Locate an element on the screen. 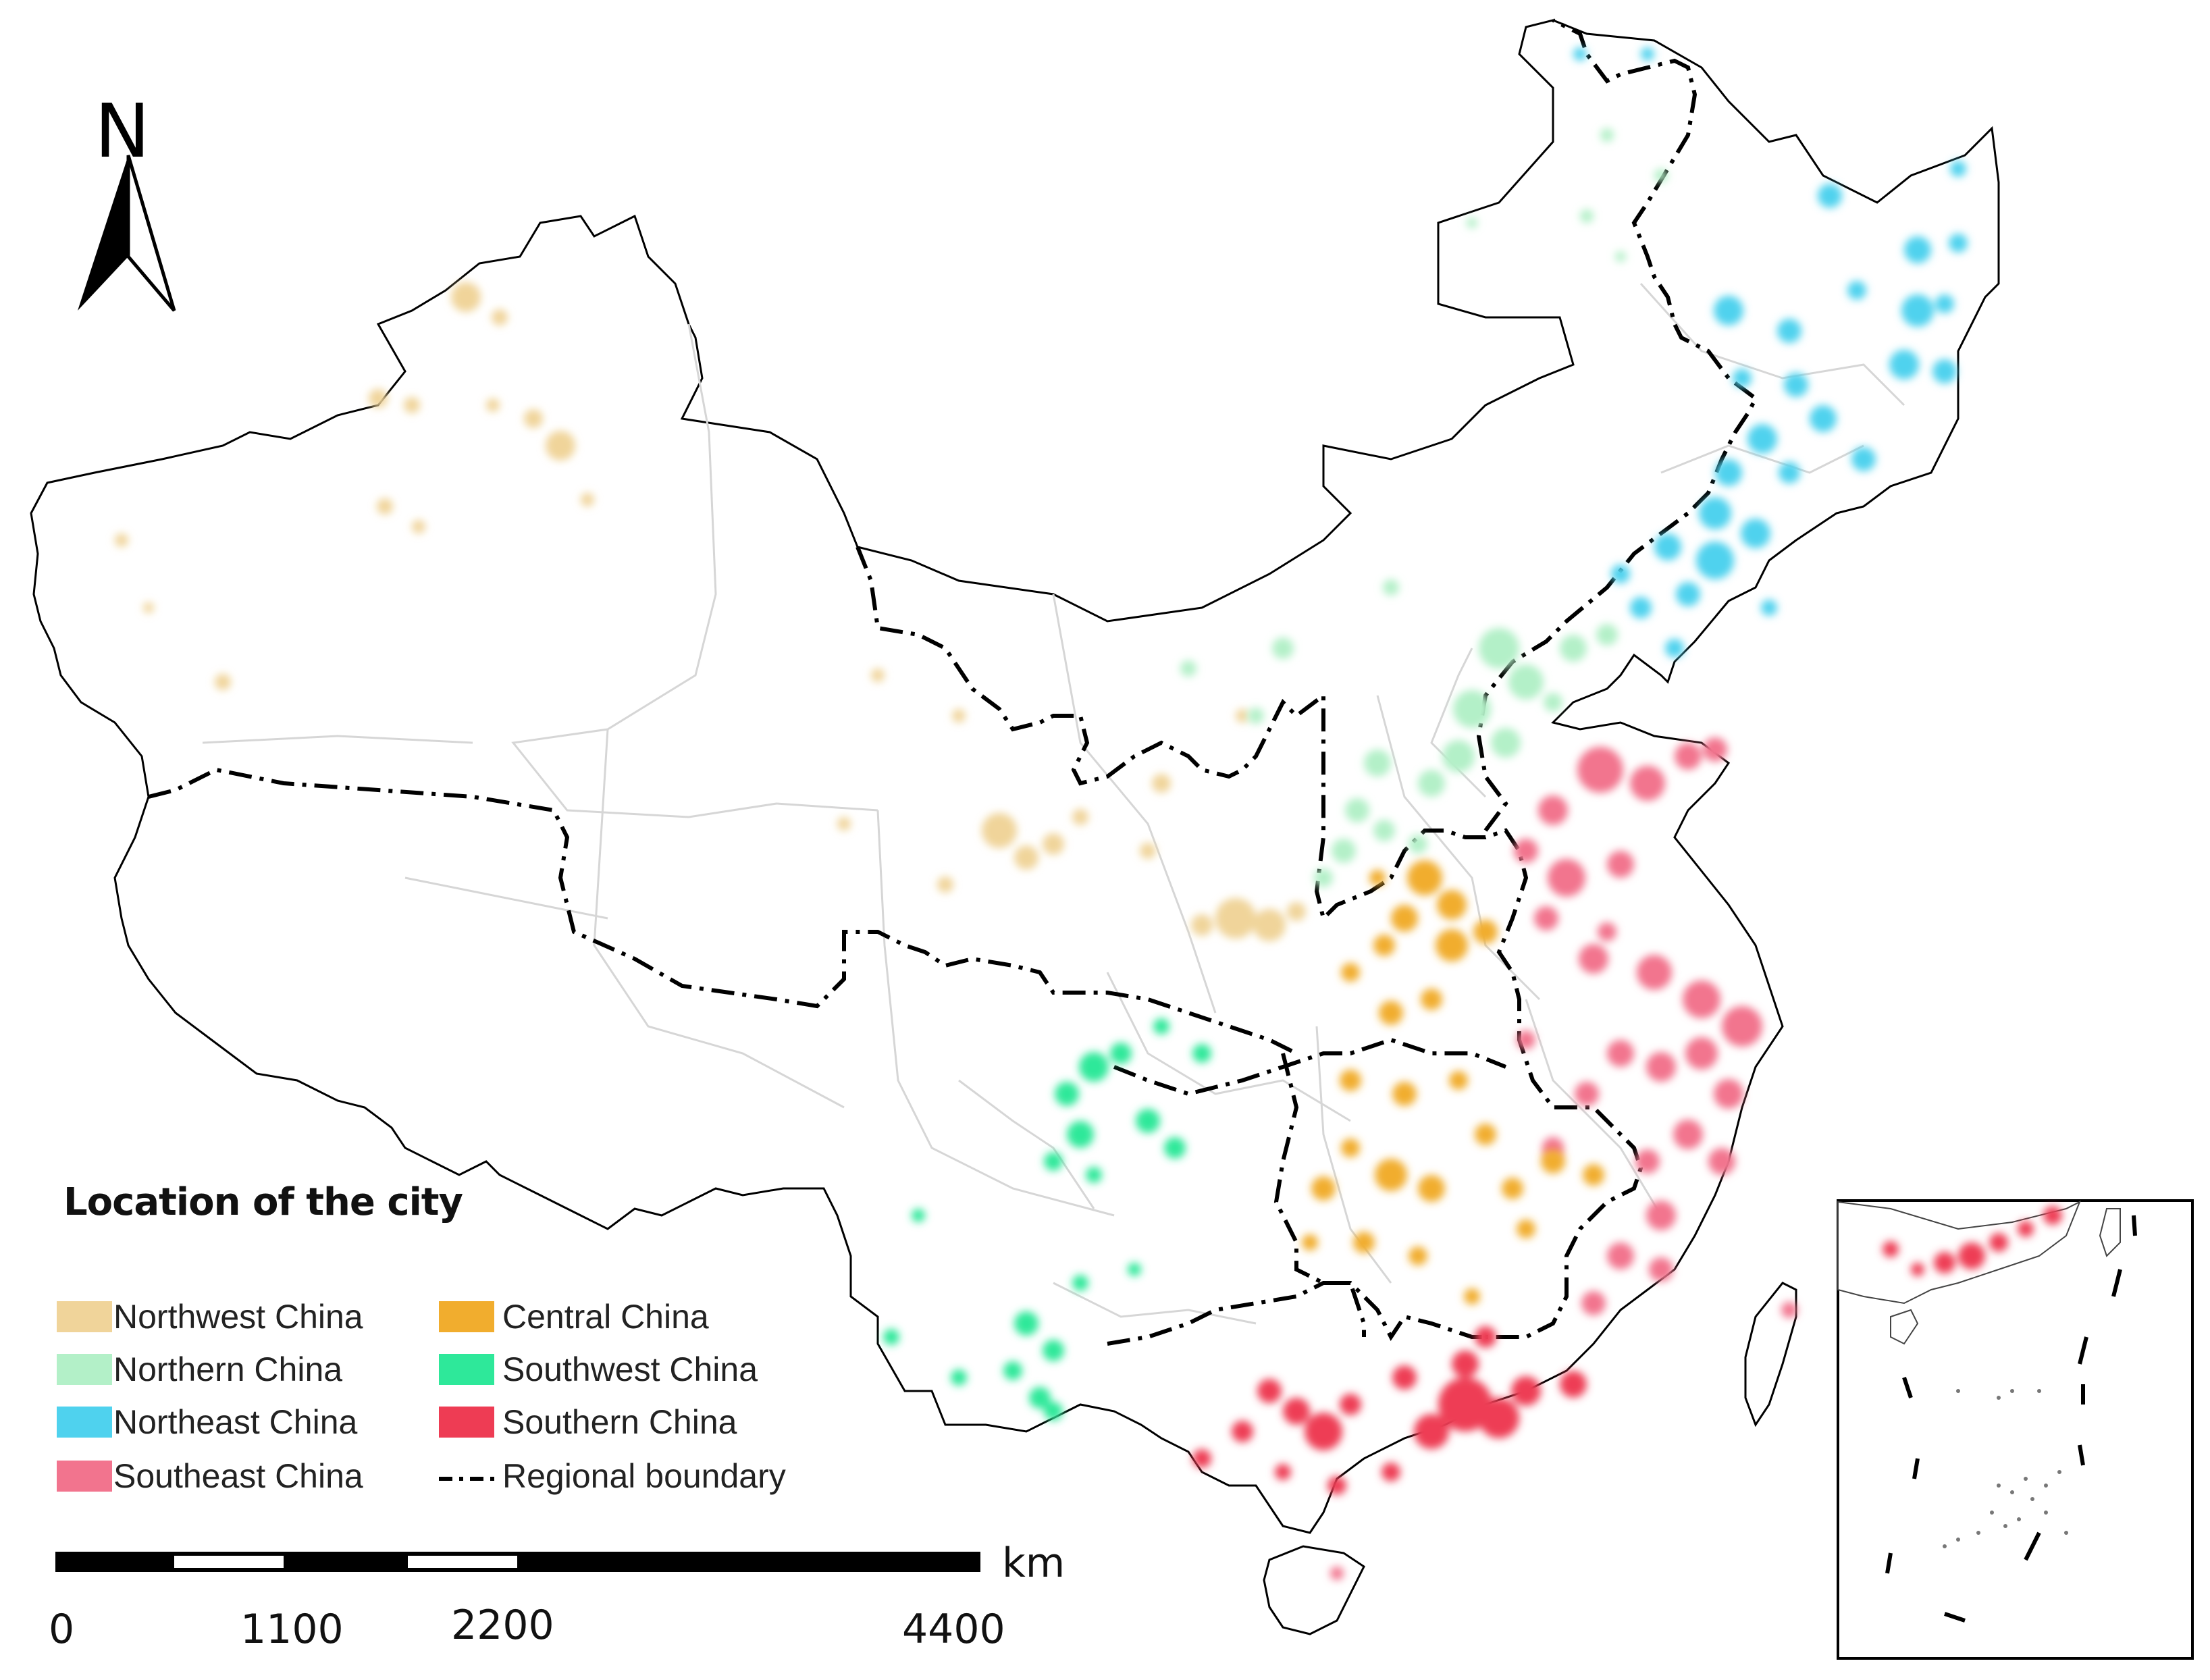 This screenshot has width=2210, height=1680. legend-item-northwest: Northwest China is located at coordinates (210, 1317).